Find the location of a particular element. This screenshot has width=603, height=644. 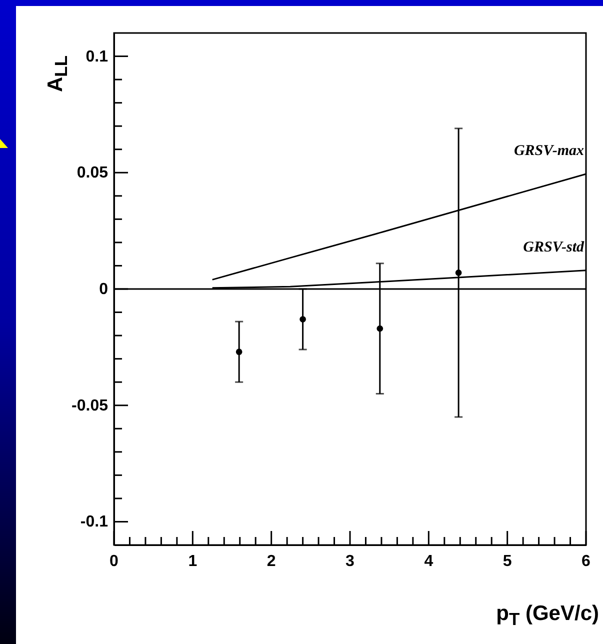

x-tick-label: 0 is located at coordinates (114, 561).